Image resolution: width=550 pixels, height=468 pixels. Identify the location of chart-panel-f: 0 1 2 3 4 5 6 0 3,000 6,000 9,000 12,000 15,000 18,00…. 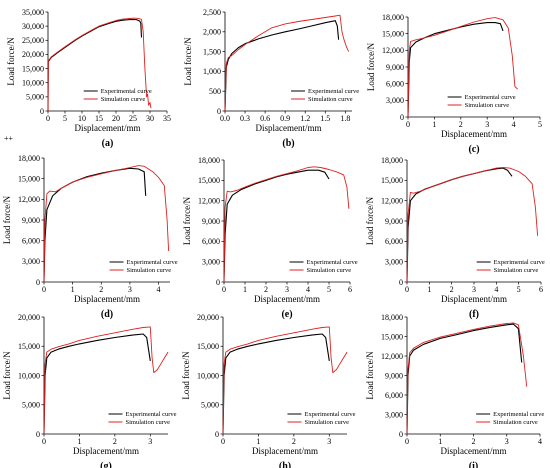
(455, 238).